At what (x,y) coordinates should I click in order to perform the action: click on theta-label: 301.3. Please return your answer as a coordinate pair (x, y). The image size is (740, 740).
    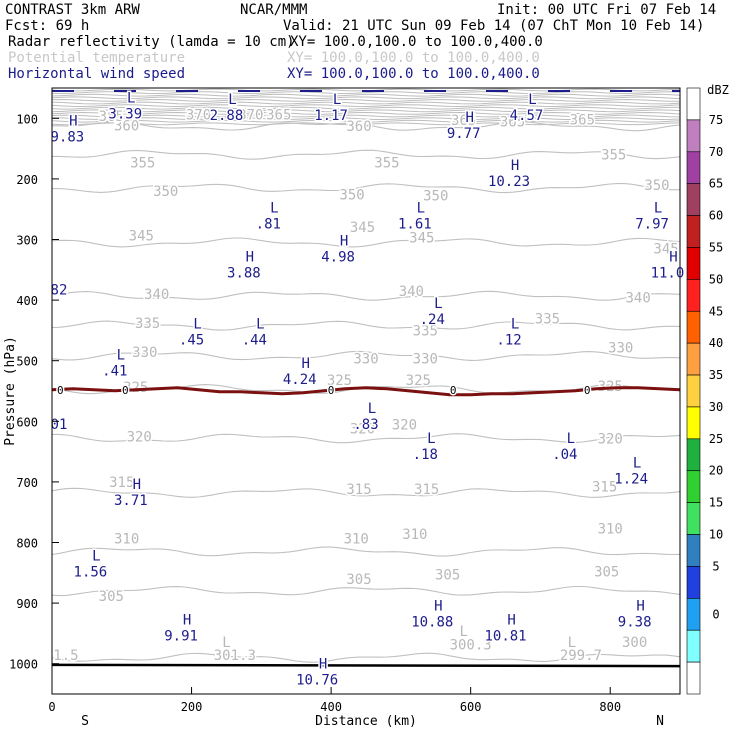
    Looking at the image, I should click on (235, 656).